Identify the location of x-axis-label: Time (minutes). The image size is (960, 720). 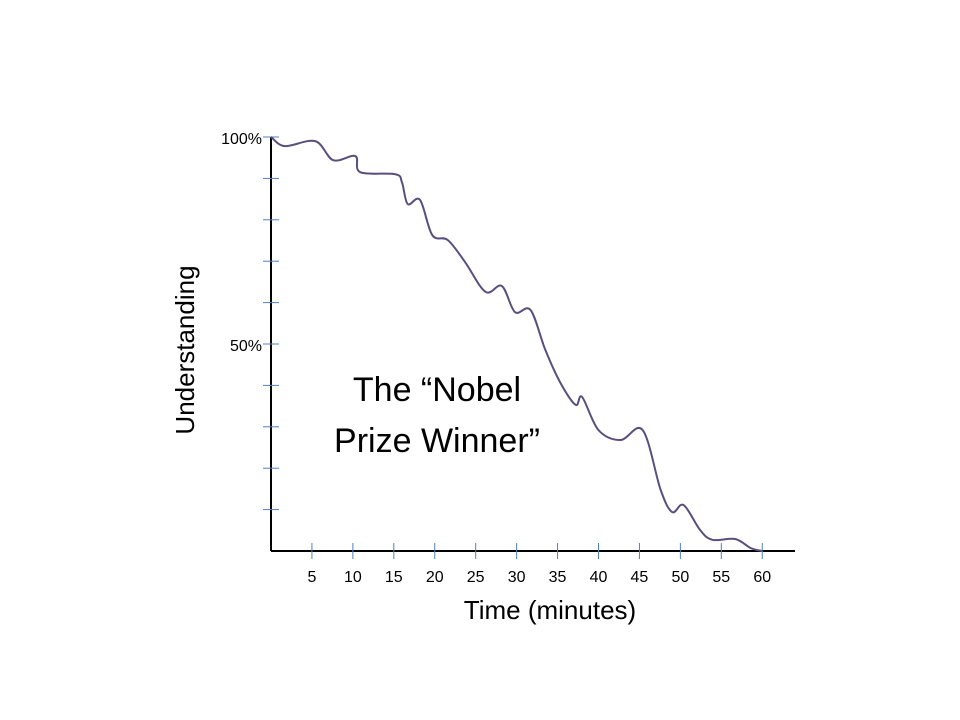
(550, 610).